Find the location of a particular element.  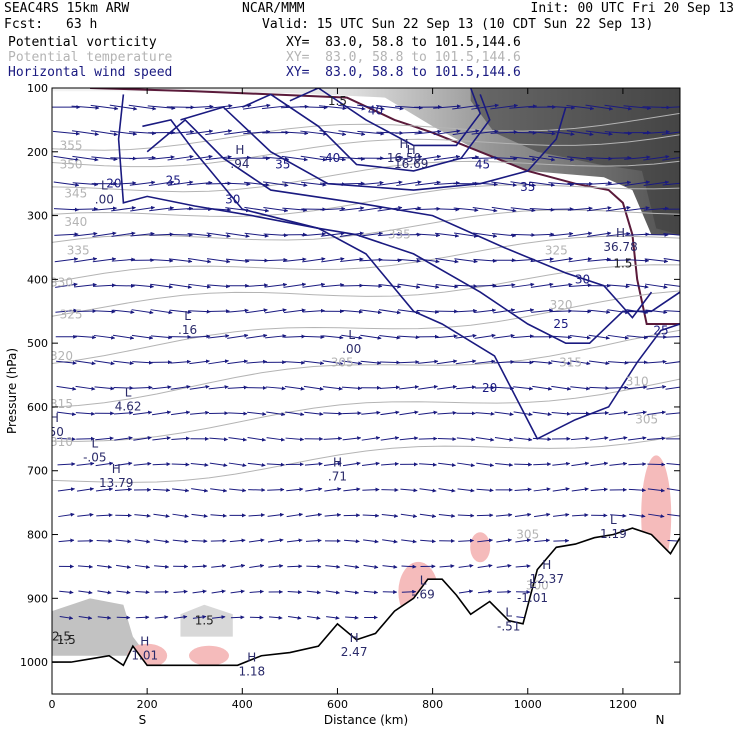

extremum-letter: L is located at coordinates (351, 335).